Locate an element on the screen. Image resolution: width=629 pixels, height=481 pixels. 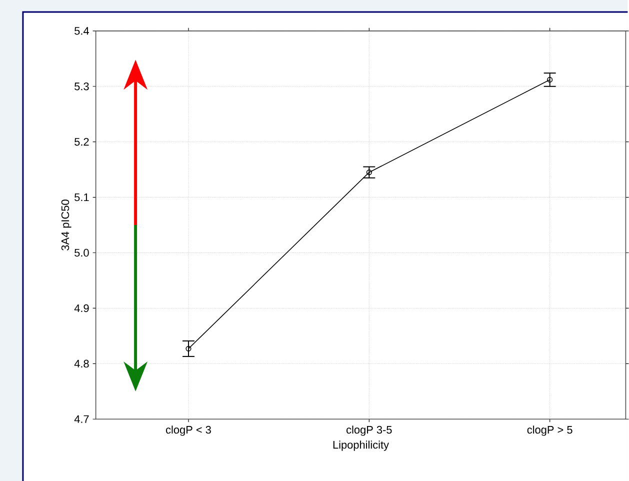
y-tick-label: 5.0 is located at coordinates (81, 252).